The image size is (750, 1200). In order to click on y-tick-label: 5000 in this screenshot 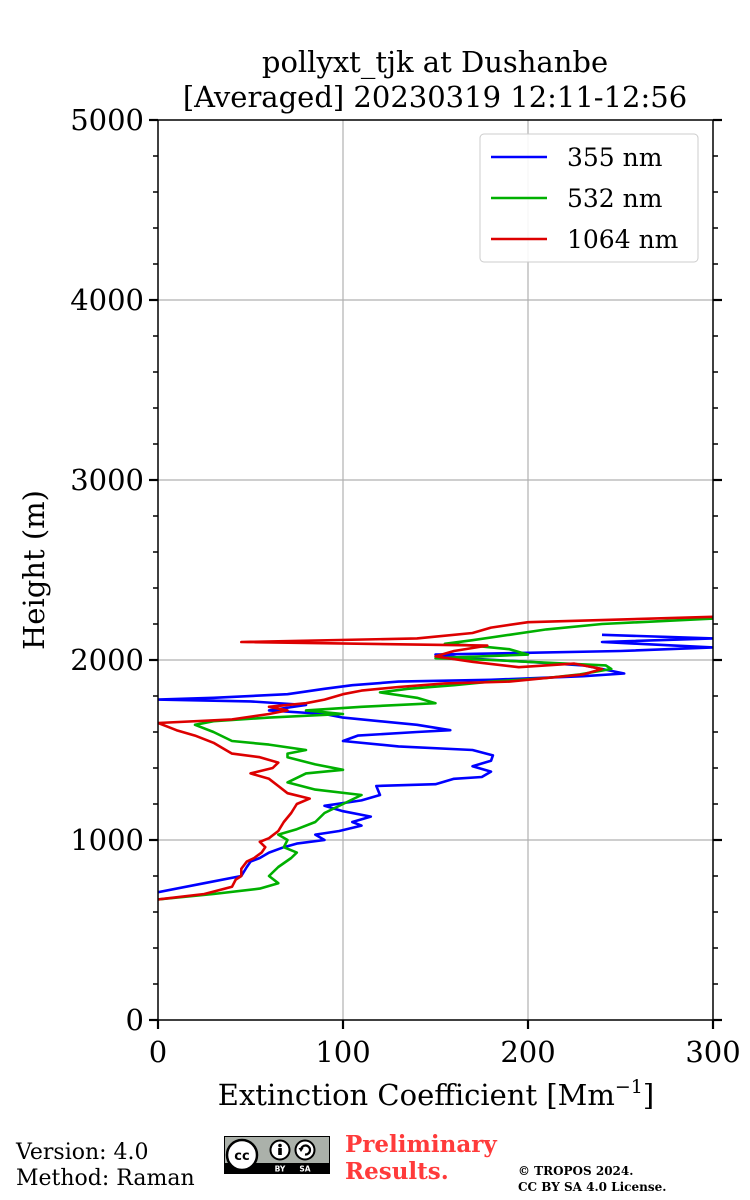, I will do `click(107, 120)`.